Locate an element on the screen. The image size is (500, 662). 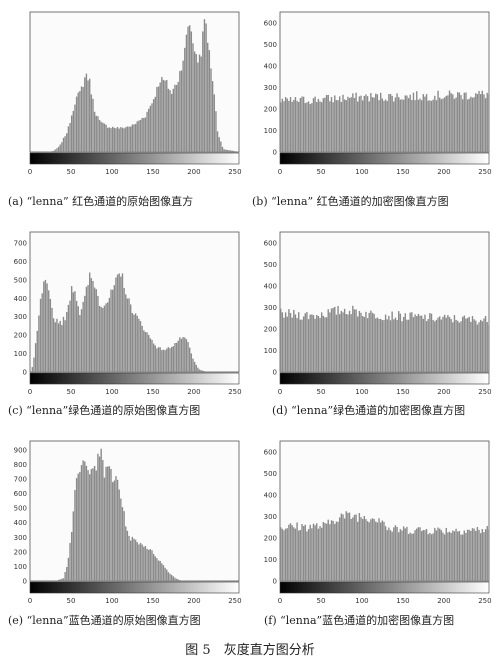
panel-a: 0 50 100 150 200 250 is located at coordinates (124, 91).